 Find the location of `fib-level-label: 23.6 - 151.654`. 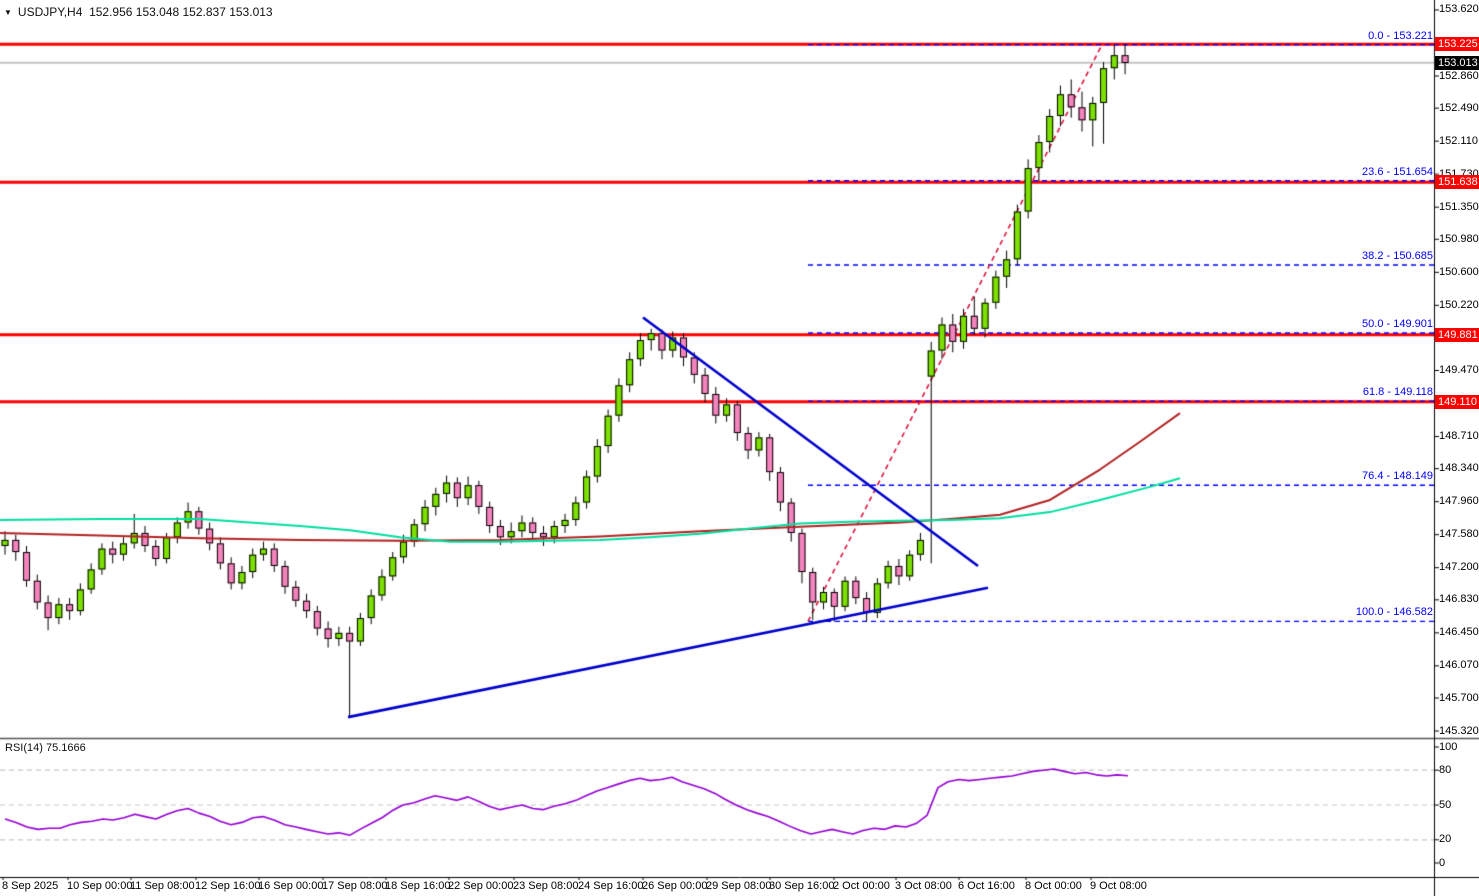

fib-level-label: 23.6 - 151.654 is located at coordinates (1397, 171).